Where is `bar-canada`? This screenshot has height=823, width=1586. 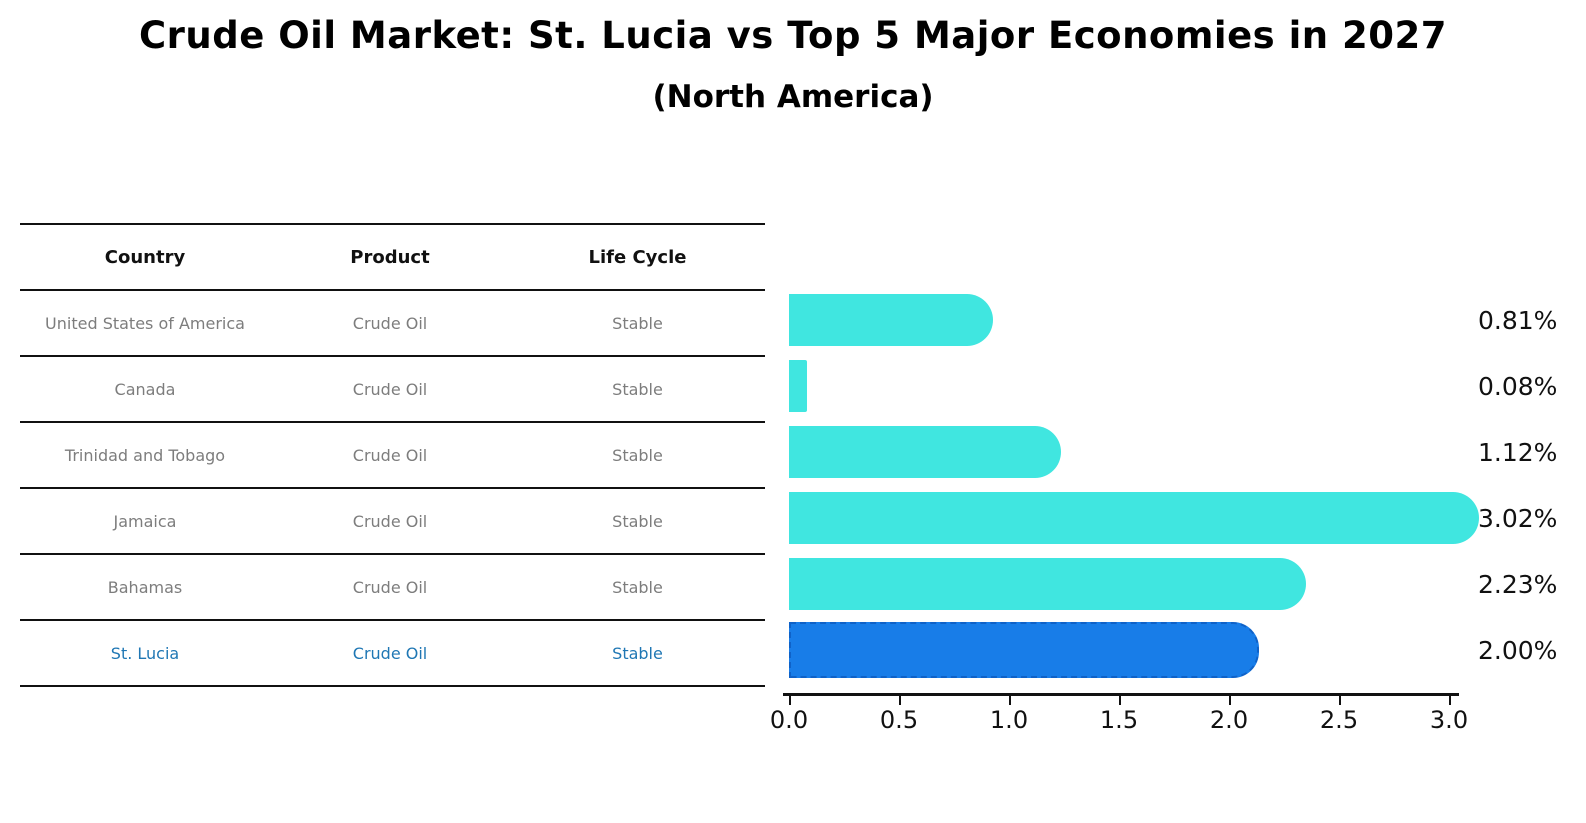 bar-canada is located at coordinates (798, 386).